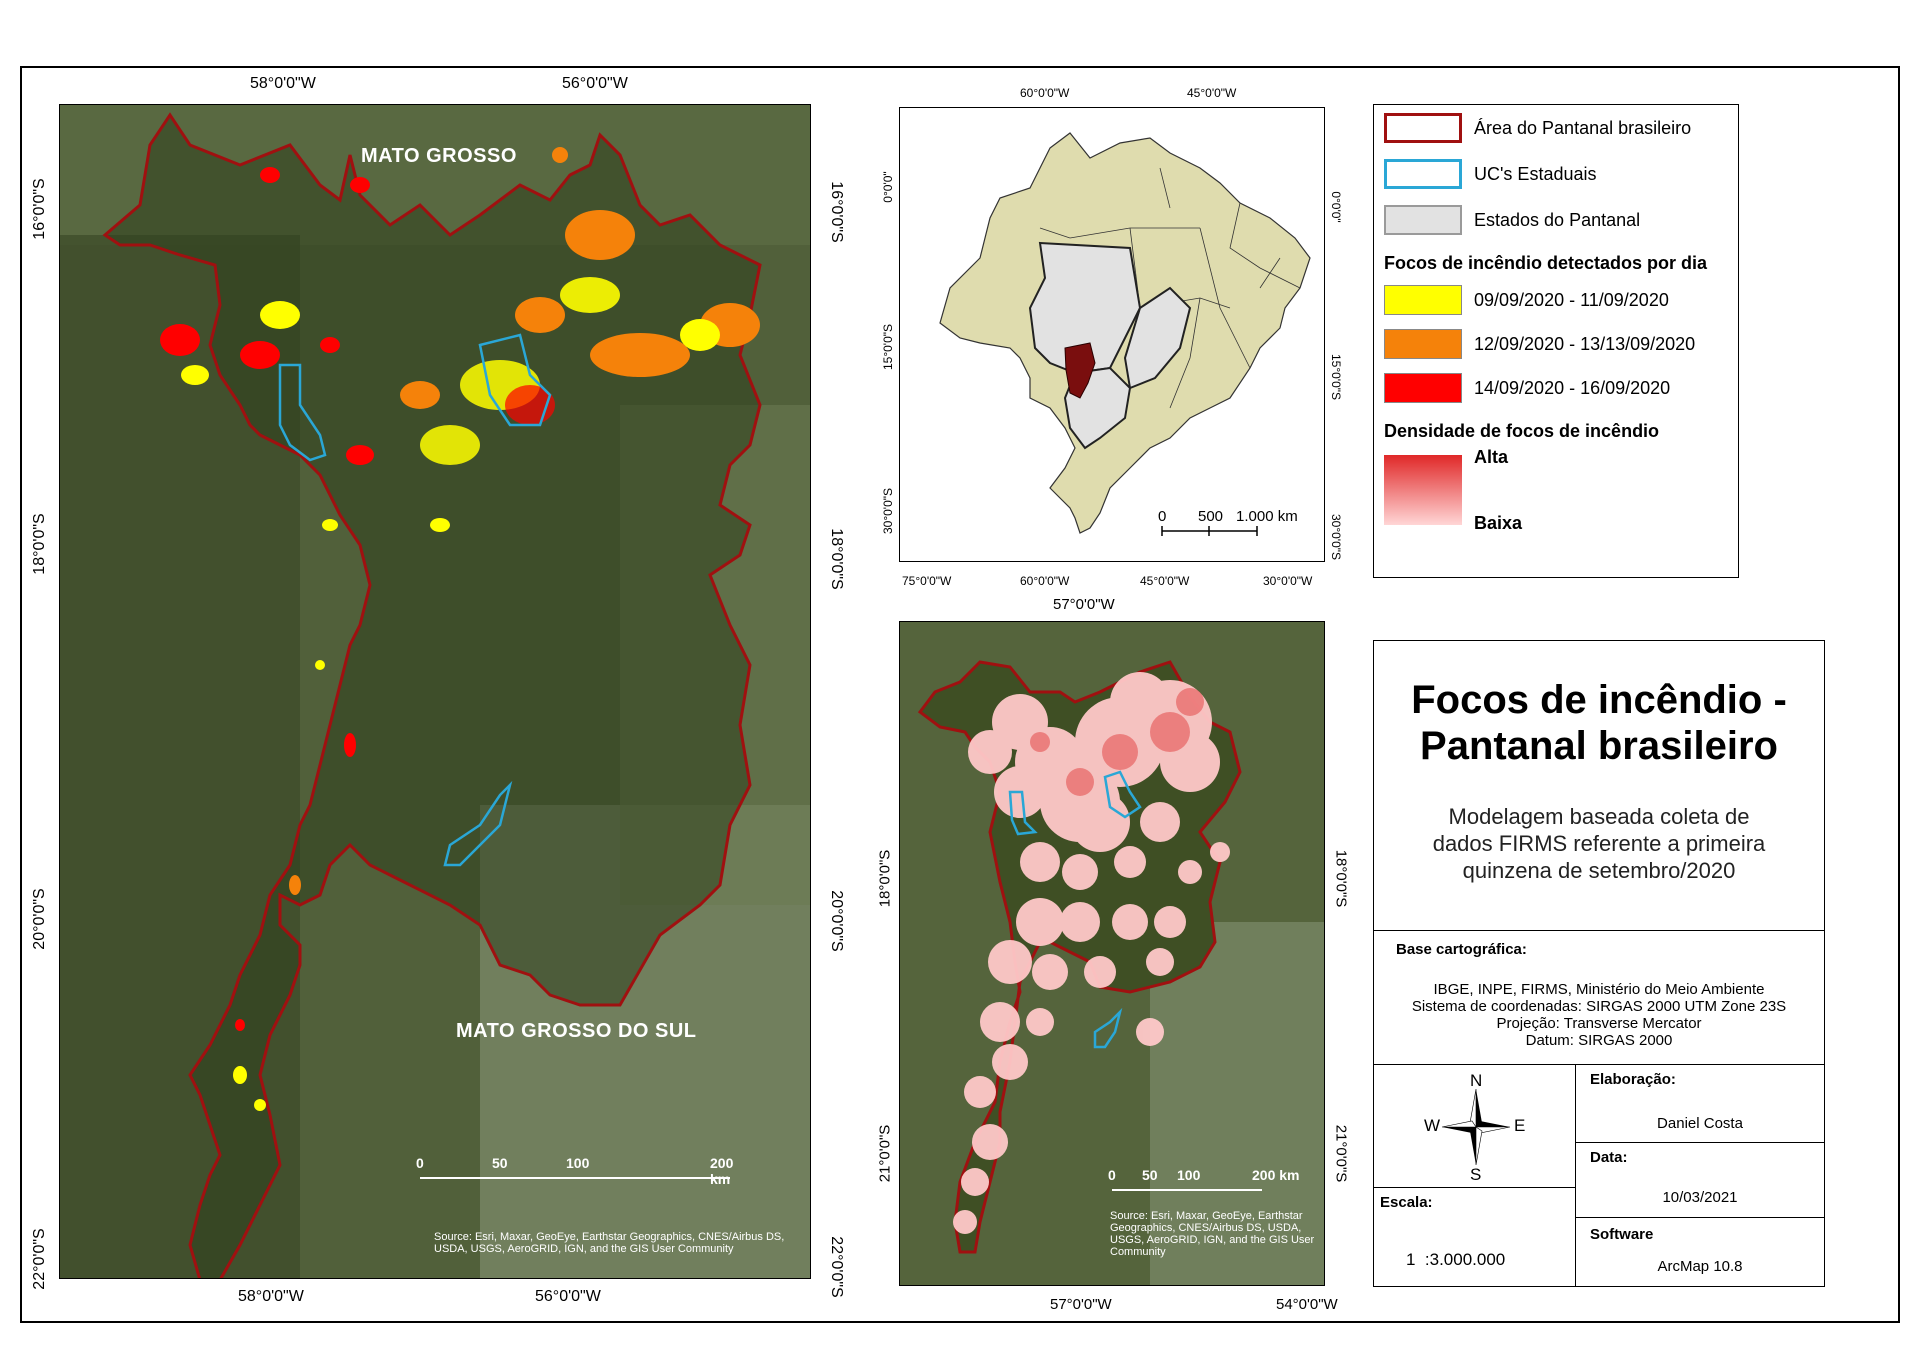  What do you see at coordinates (439, 156) in the screenshot?
I see `state-label-mato-grosso: MATO GROSSO` at bounding box center [439, 156].